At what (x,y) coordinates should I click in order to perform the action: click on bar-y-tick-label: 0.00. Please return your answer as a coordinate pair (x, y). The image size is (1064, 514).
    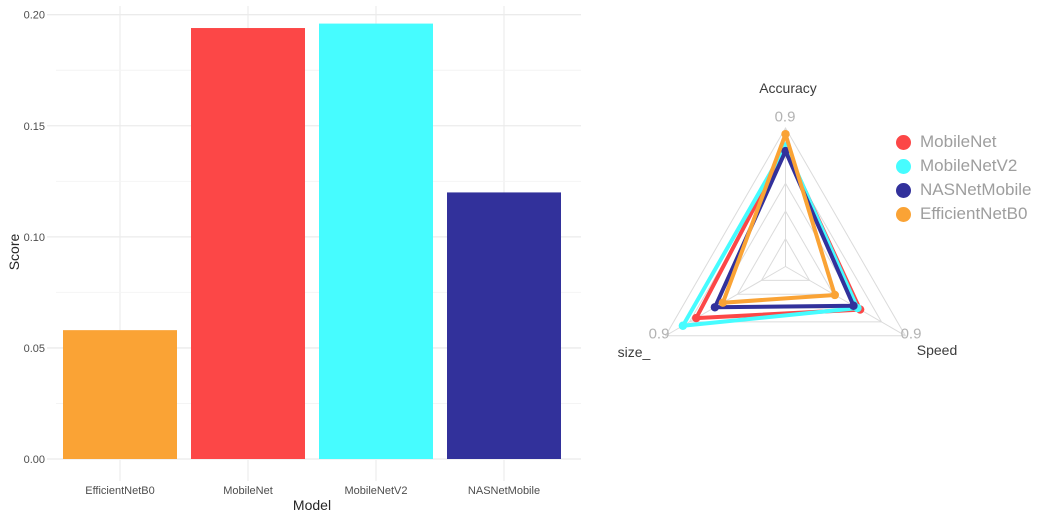
    Looking at the image, I should click on (34, 460).